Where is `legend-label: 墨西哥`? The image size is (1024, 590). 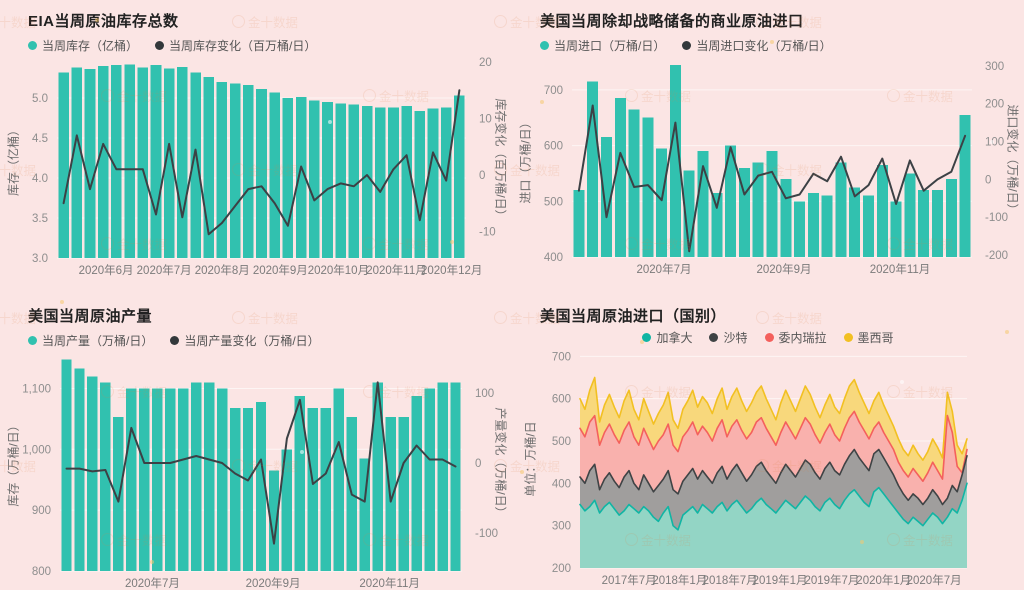 legend-label: 墨西哥 is located at coordinates (875, 338).